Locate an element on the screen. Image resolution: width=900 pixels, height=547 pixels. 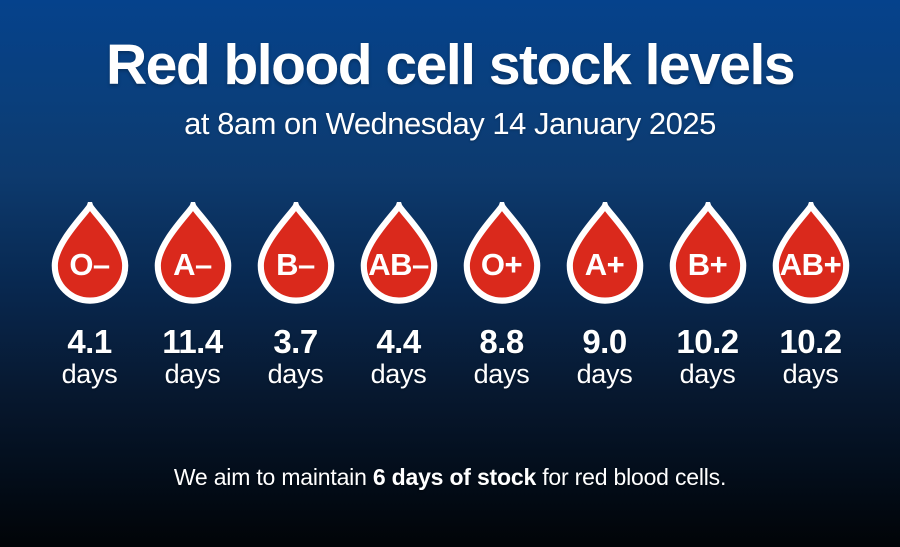
note-text-bold: 6 days of stock is located at coordinates (454, 477).